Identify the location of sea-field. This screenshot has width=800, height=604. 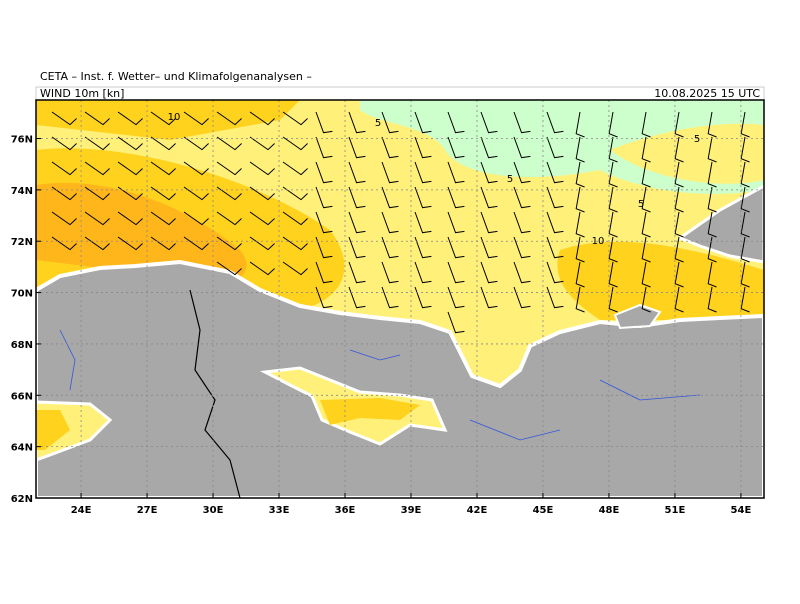
(687, 153).